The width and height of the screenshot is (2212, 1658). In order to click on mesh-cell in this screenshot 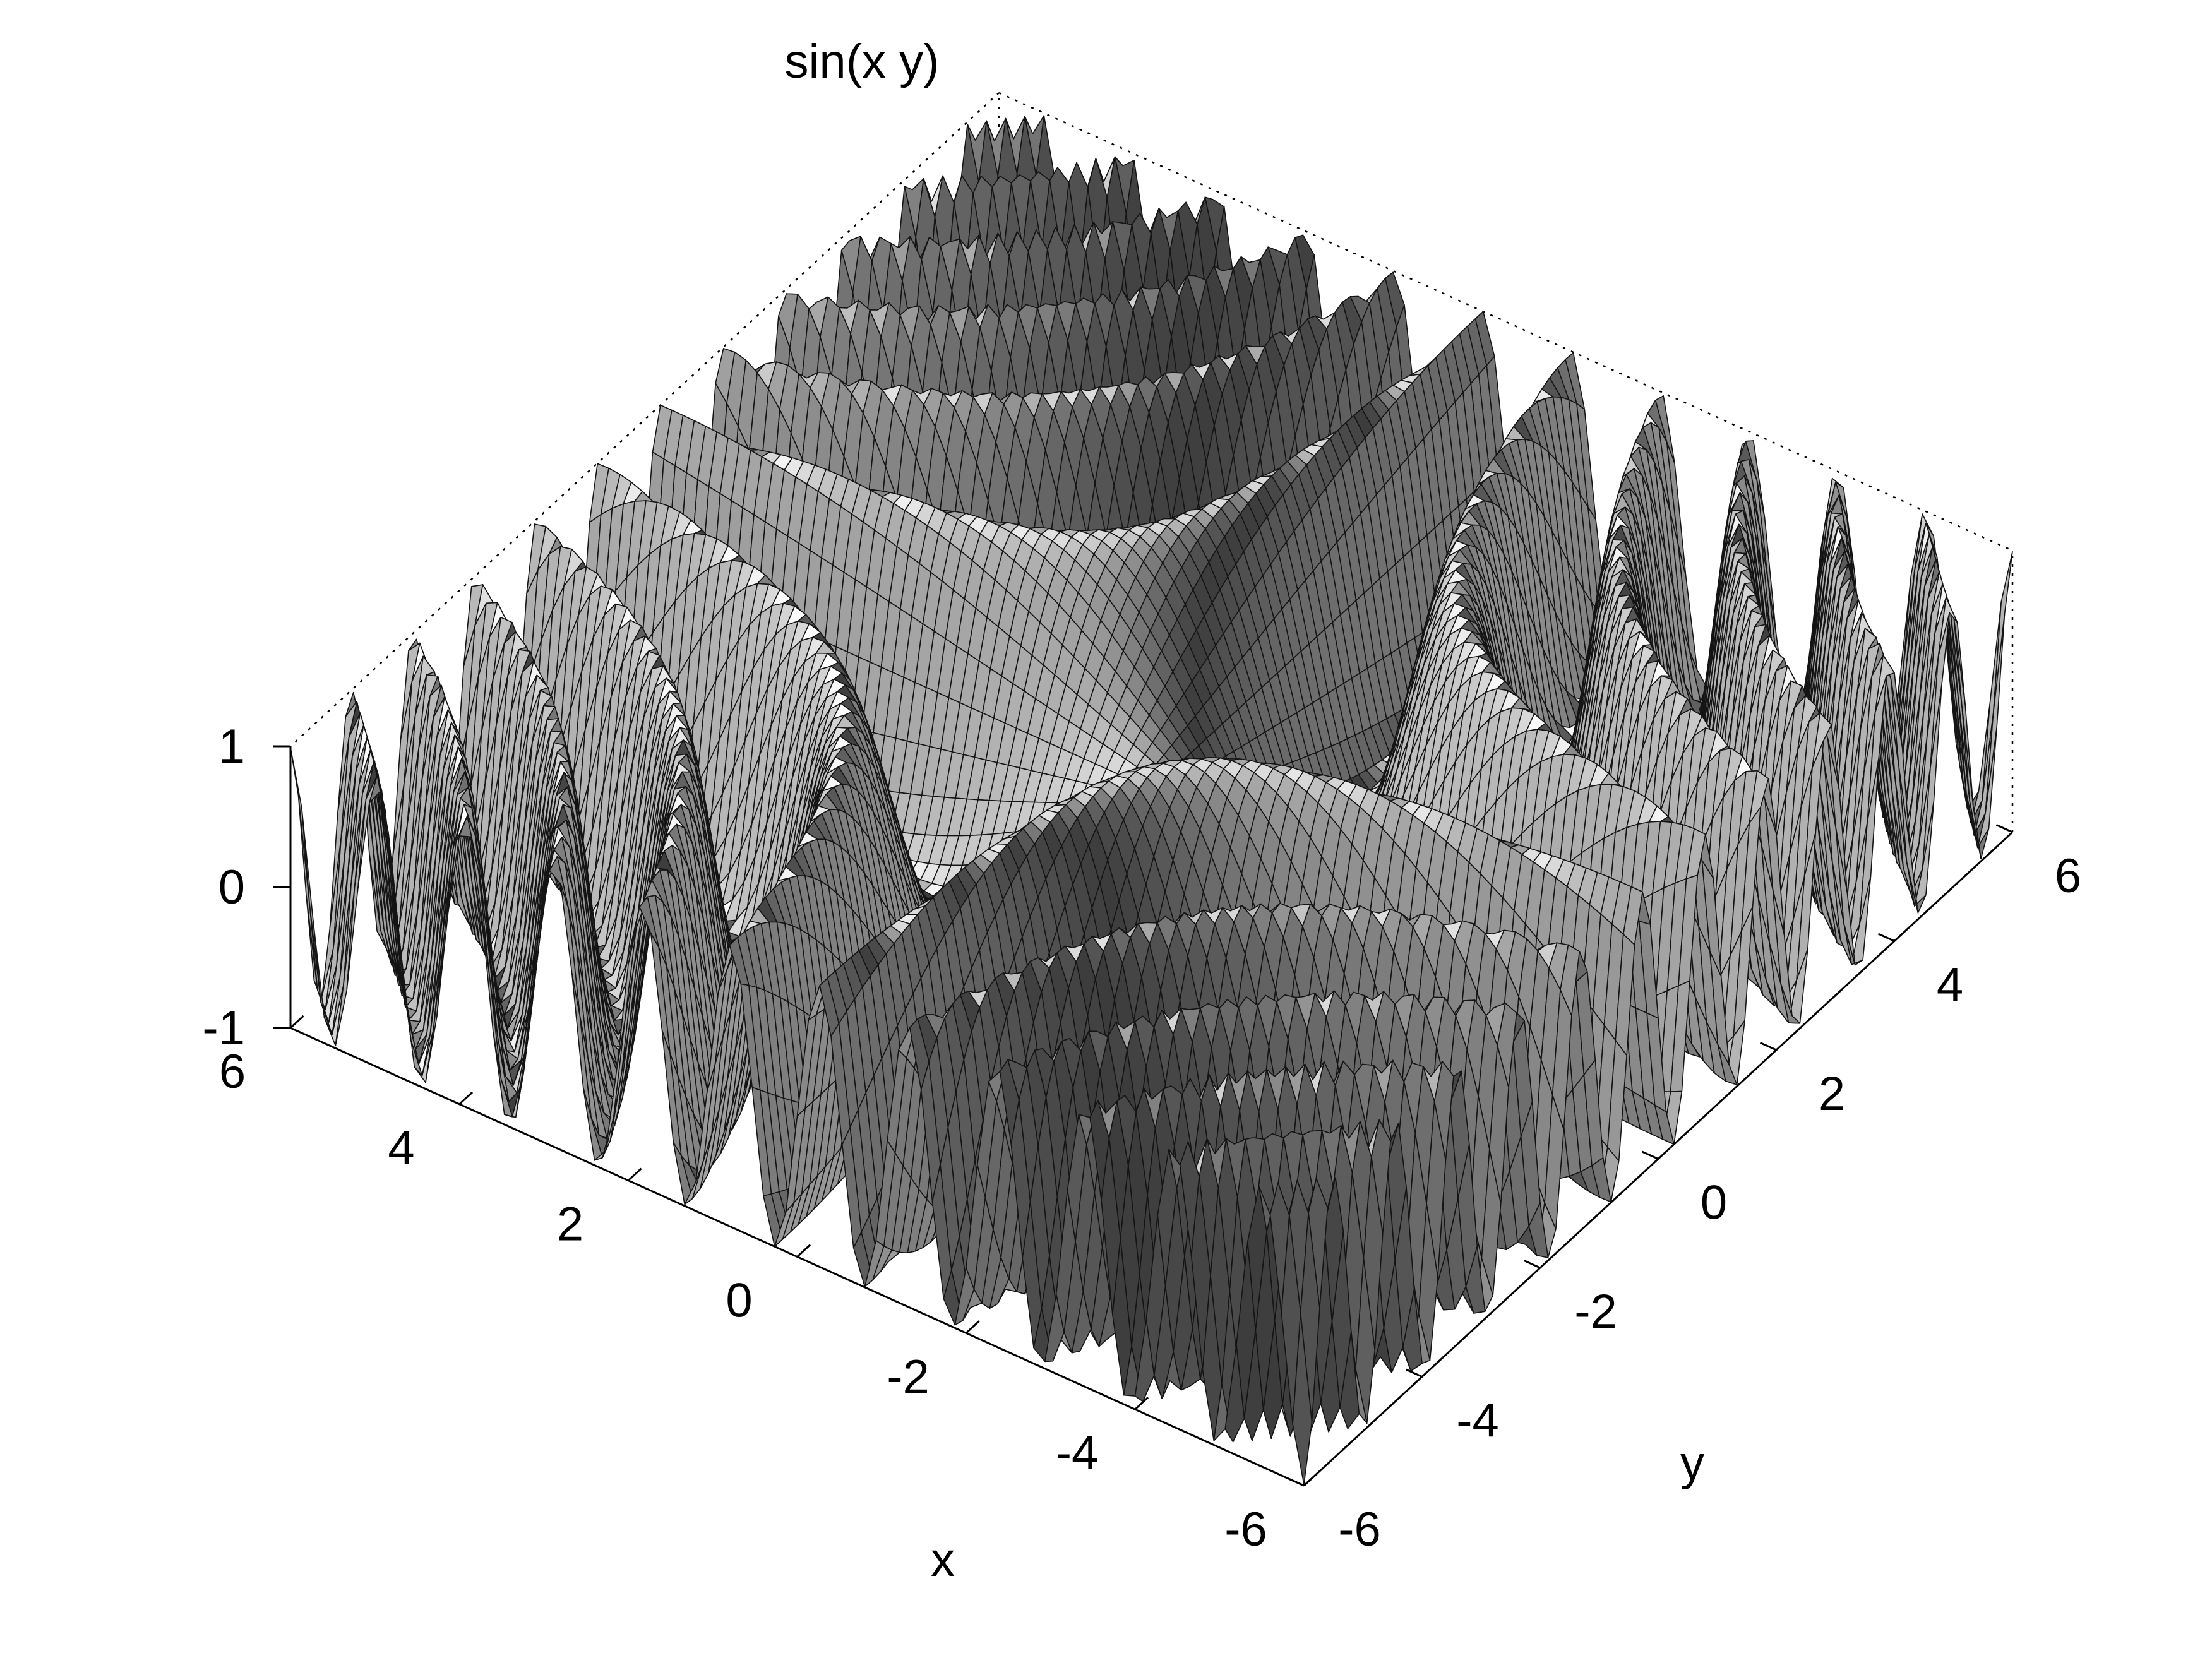, I will do `click(300, 826)`.